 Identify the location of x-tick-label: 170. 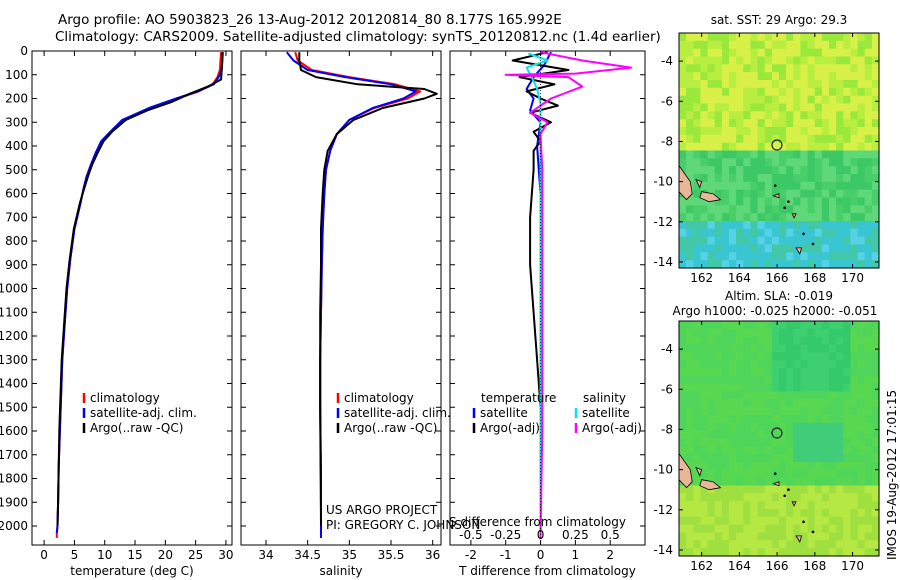
(852, 278).